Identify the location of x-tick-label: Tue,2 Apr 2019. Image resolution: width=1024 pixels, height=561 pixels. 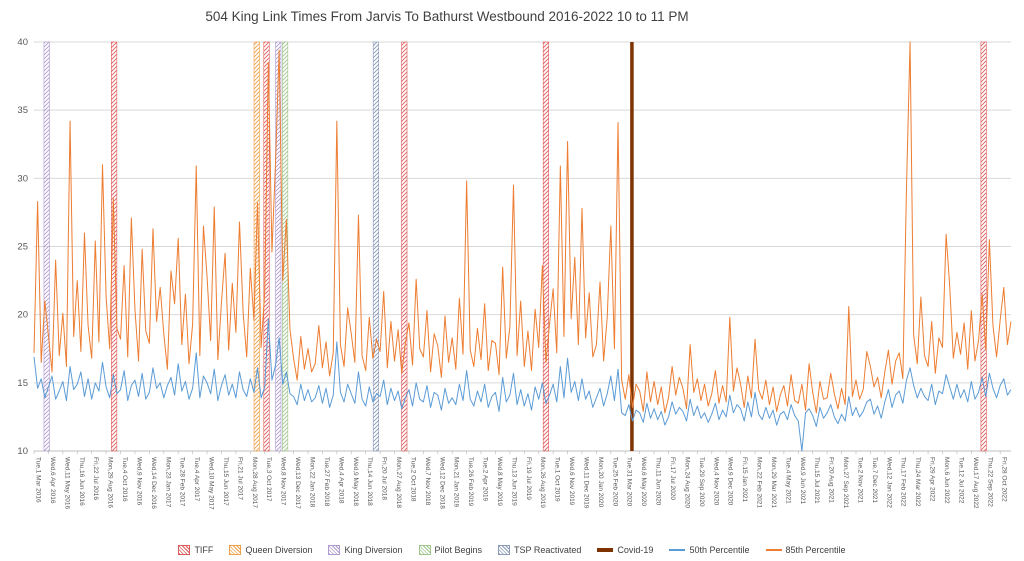
(485, 479).